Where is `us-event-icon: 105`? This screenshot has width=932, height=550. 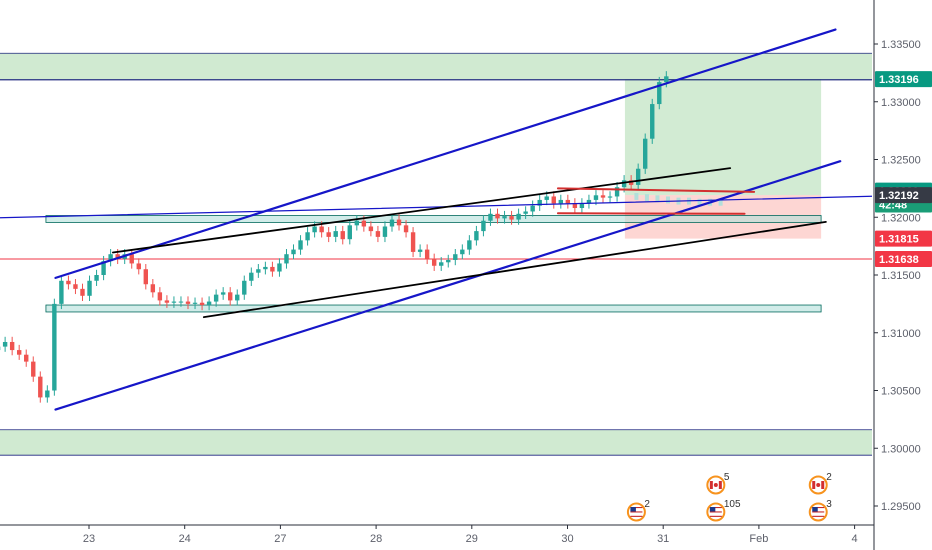
us-event-icon: 105 is located at coordinates (723, 510).